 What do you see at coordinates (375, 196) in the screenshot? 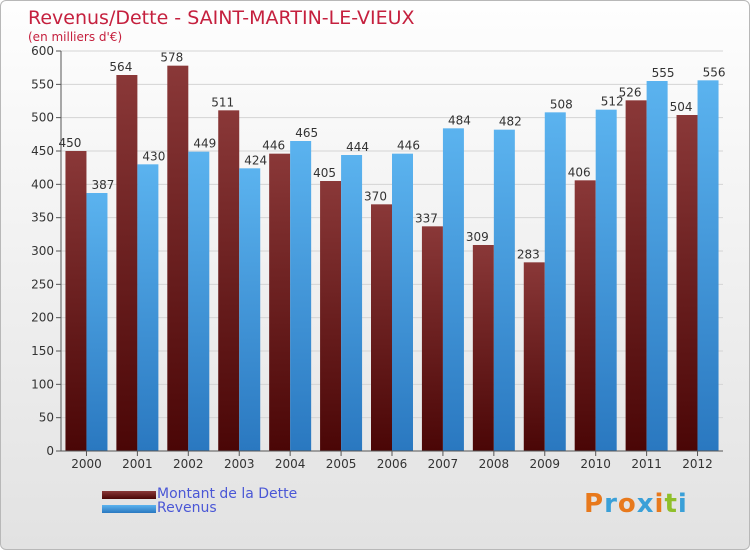
I see `data-label: 370` at bounding box center [375, 196].